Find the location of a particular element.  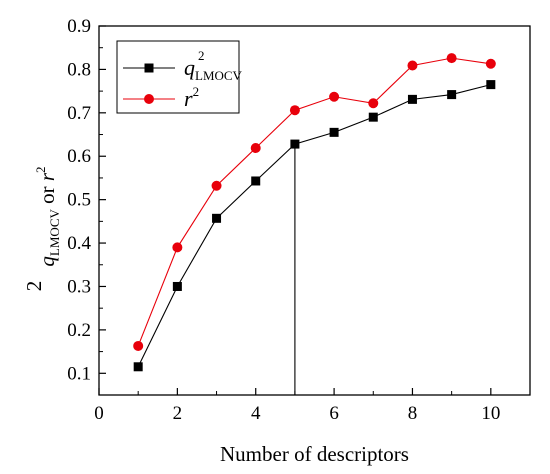

svg-text: qLMOCV or r2 is located at coordinates (47, 216).